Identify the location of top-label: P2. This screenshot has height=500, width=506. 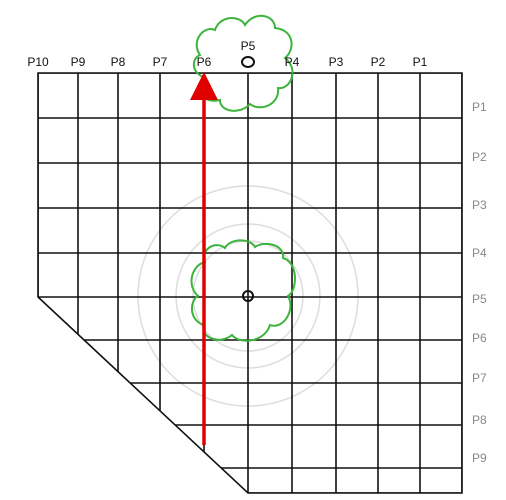
(378, 62).